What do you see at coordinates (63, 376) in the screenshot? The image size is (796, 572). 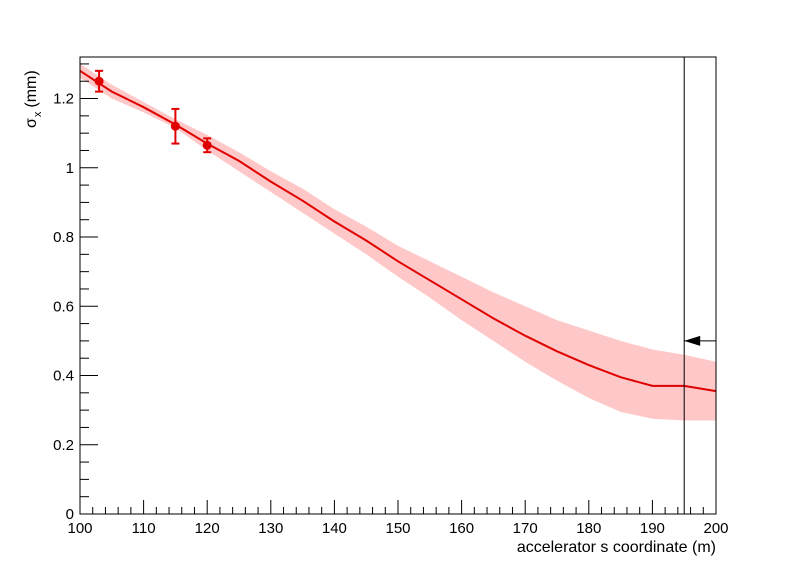 I see `y-tick-label: 0.4` at bounding box center [63, 376].